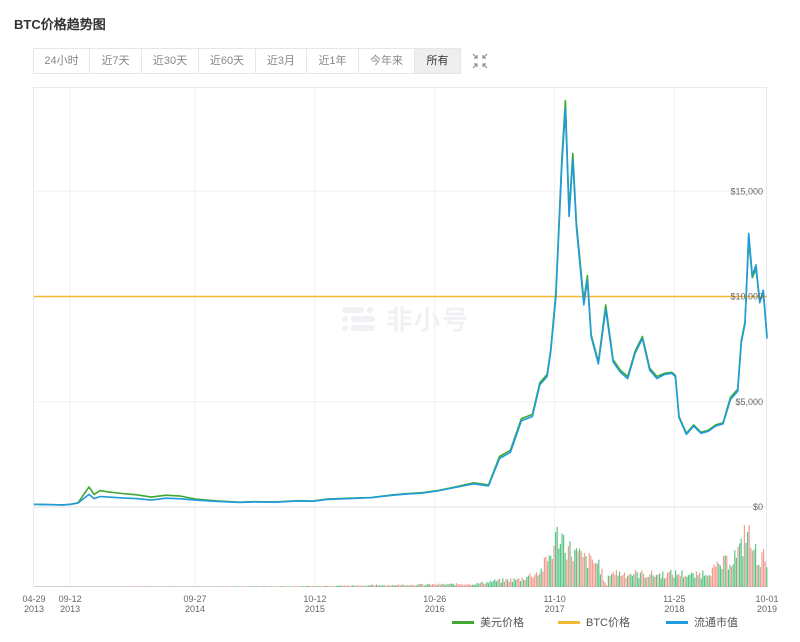 The height and width of the screenshot is (642, 800). What do you see at coordinates (437, 61) in the screenshot?
I see `range-button-7: 所有` at bounding box center [437, 61].